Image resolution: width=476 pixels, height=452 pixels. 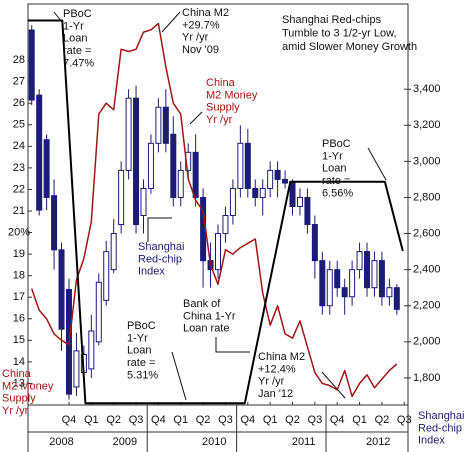 What do you see at coordinates (180, 420) in the screenshot?
I see `x-tick-label: Q1` at bounding box center [180, 420].